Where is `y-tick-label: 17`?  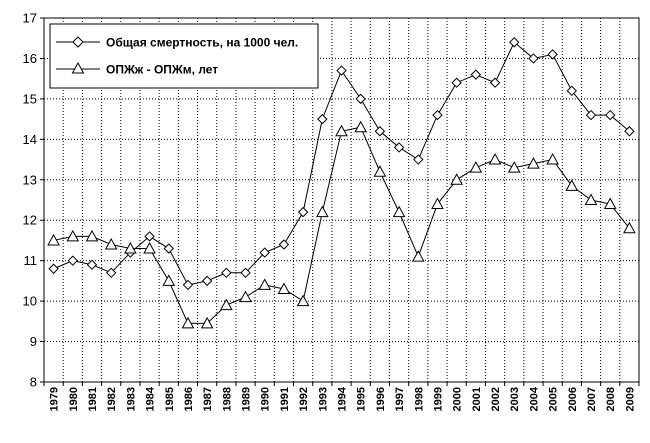
y-tick-label: 17 is located at coordinates (30, 18).